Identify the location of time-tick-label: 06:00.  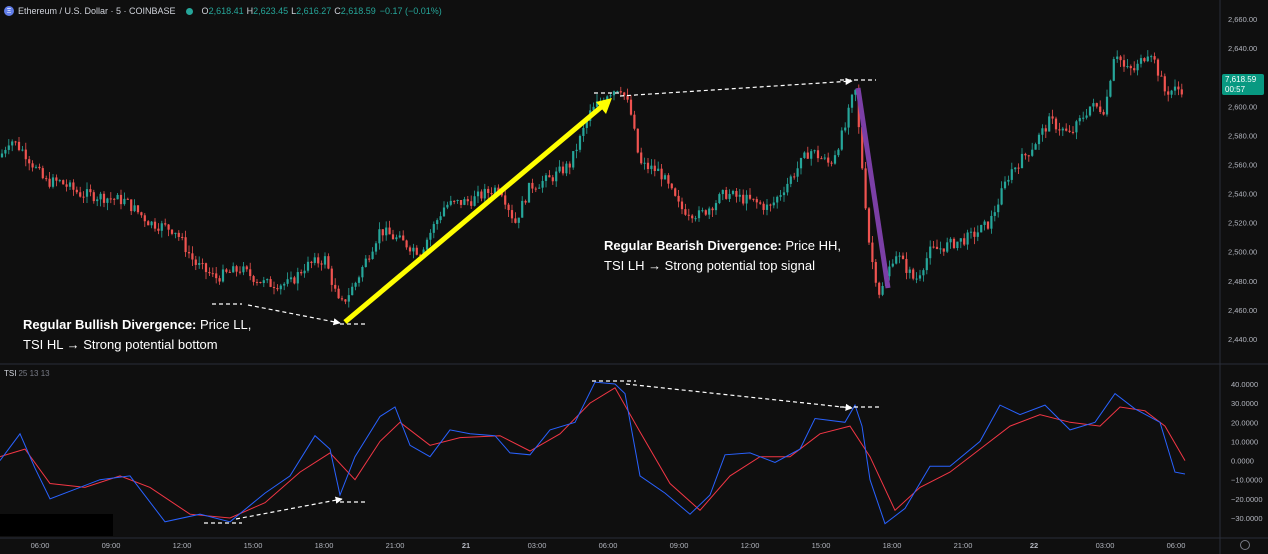
(1176, 545).